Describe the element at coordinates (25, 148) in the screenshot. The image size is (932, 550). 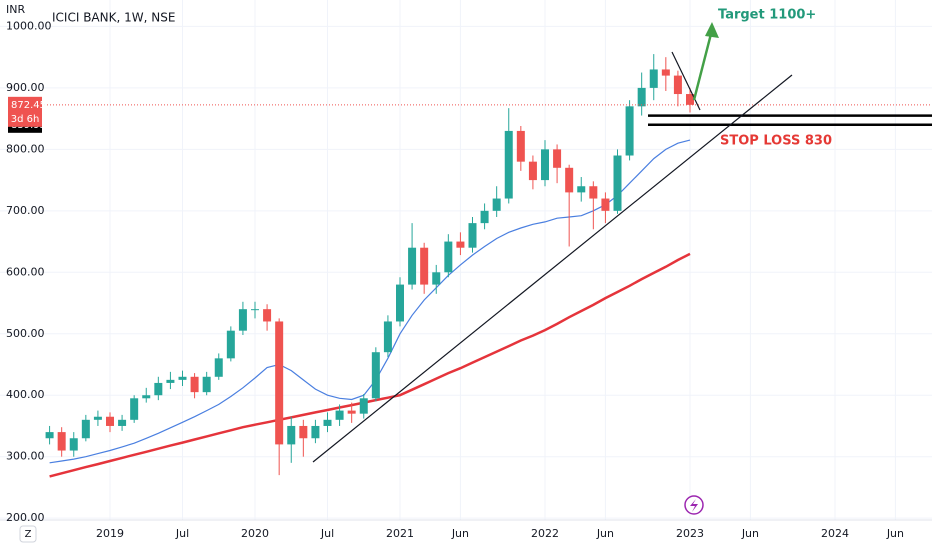
I see `y-tick-label: 800.00` at that location.